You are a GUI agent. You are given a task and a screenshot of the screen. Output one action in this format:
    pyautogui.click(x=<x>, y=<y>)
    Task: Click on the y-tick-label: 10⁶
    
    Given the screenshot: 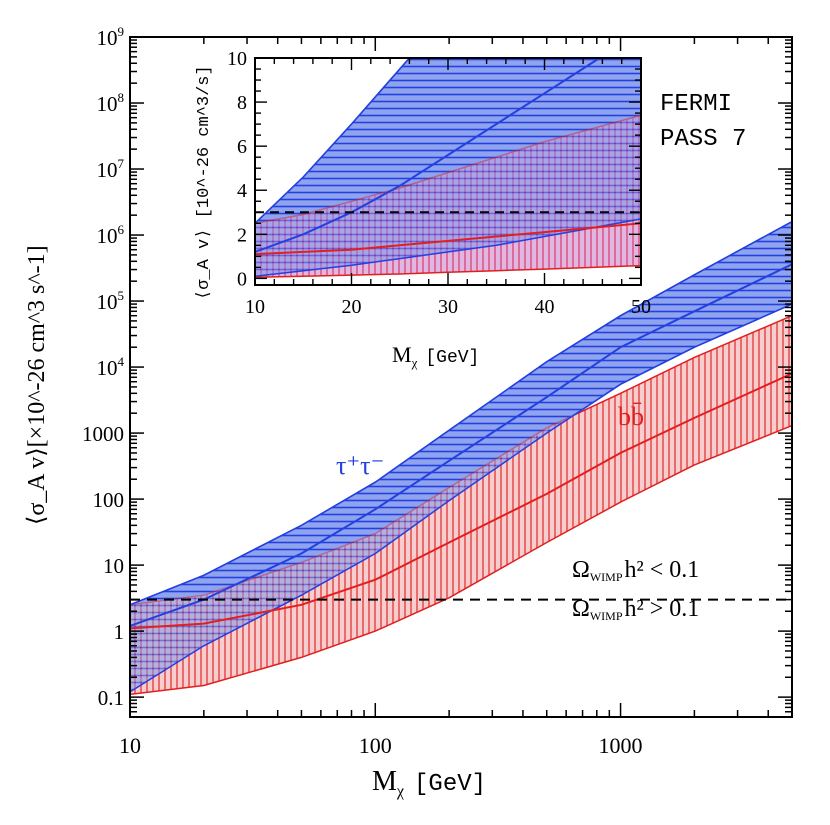 What is the action you would take?
    pyautogui.click(x=111, y=235)
    